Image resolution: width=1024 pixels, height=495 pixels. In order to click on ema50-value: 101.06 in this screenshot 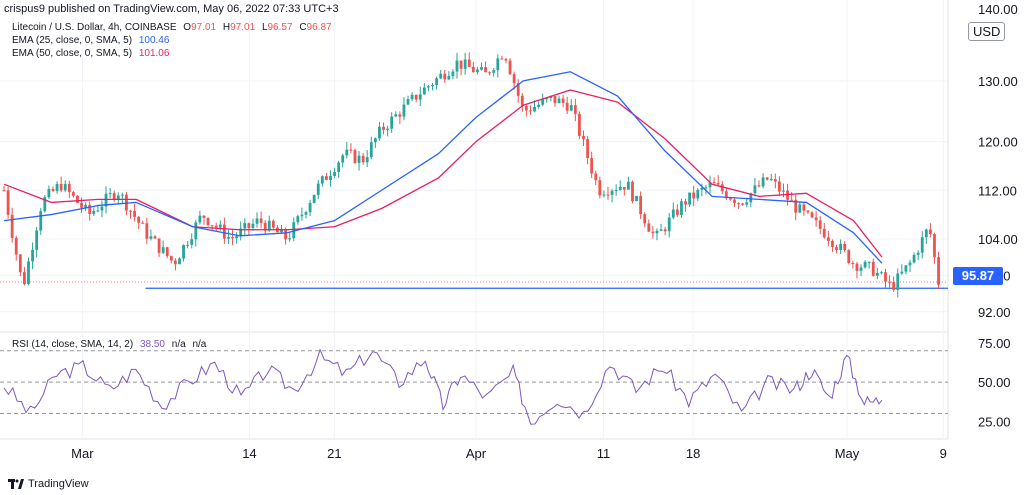, I will do `click(154, 53)`.